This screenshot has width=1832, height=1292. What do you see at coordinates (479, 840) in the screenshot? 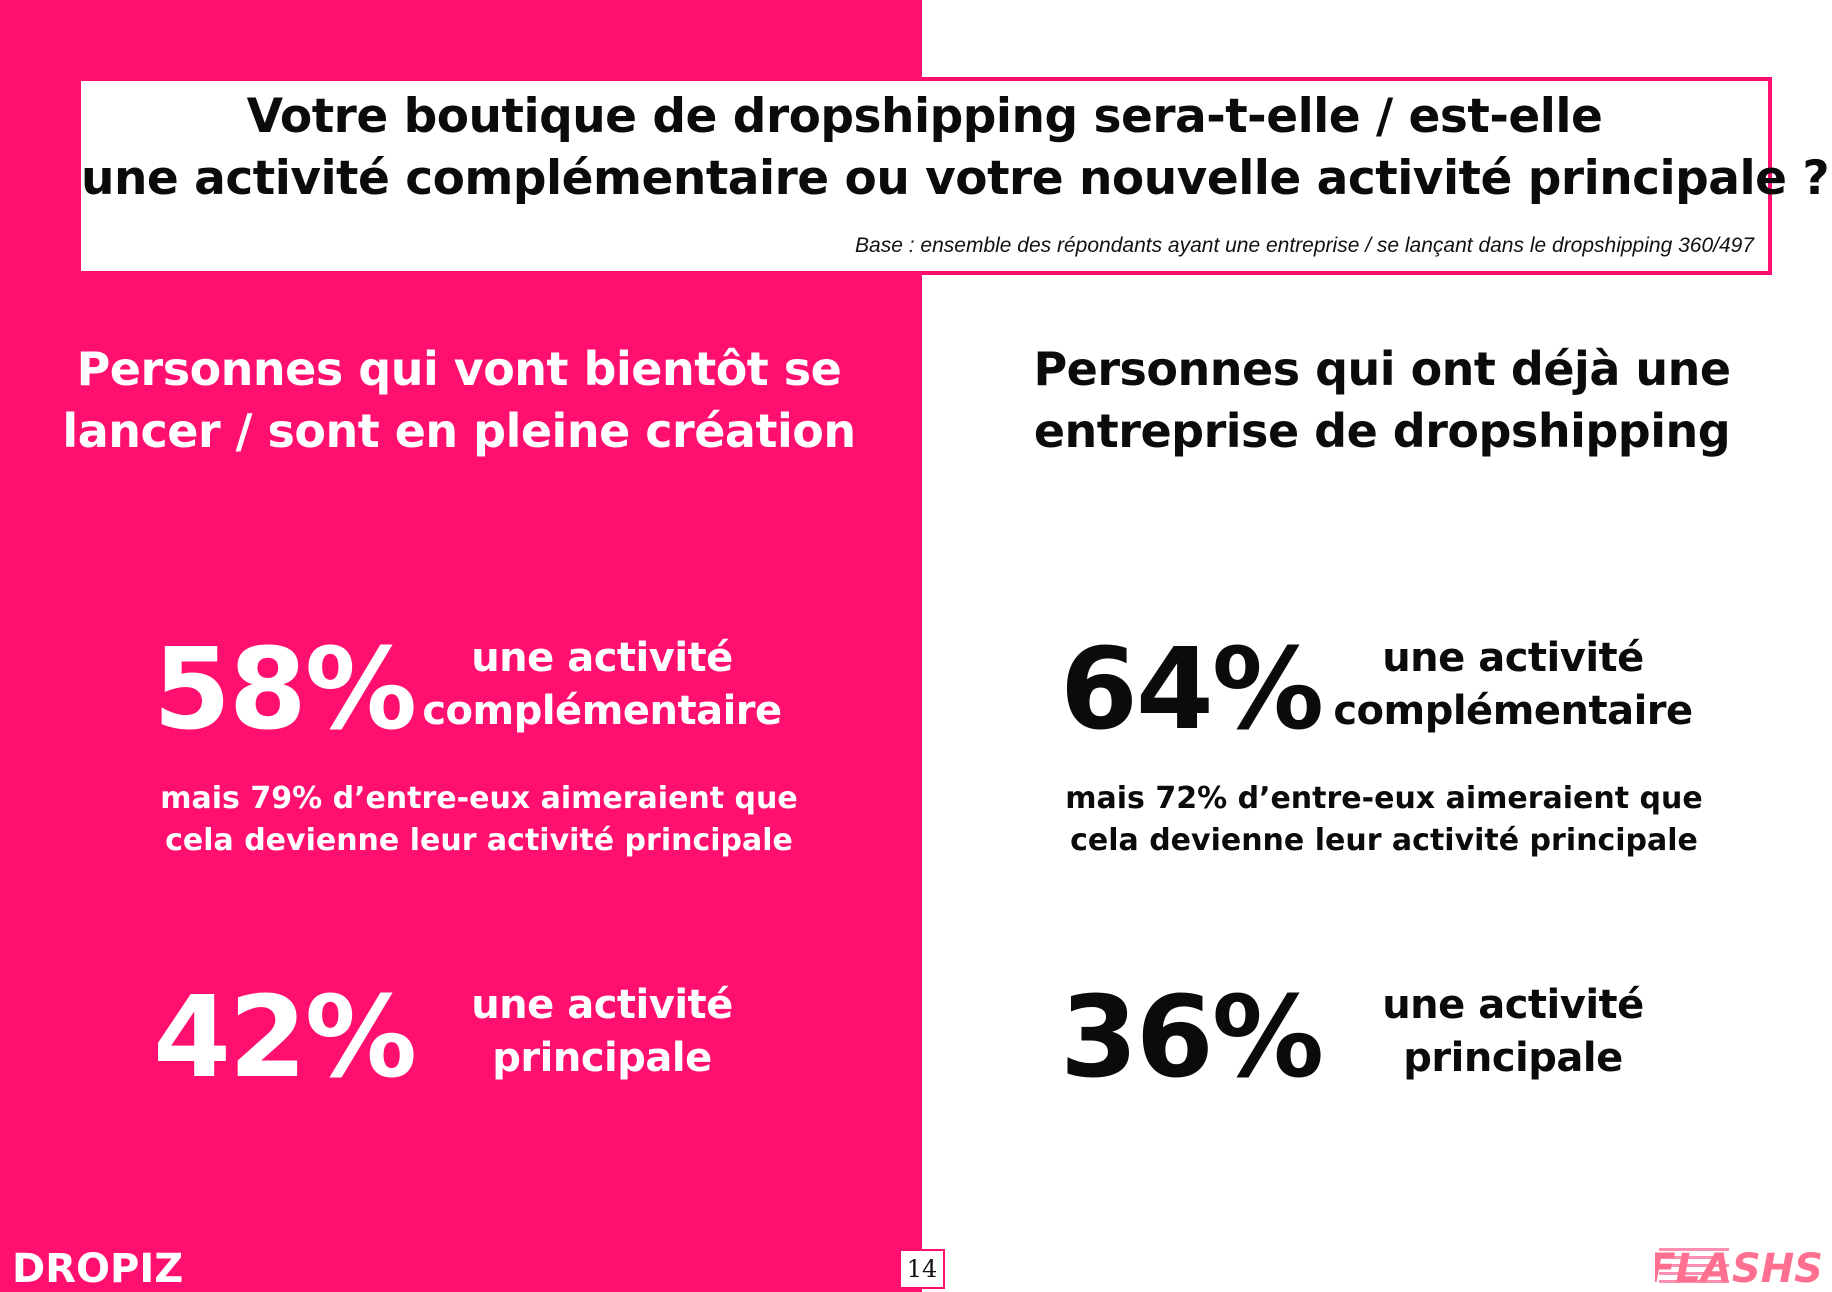
I see `left-note-line-2: cela devienne leur activité principale` at bounding box center [479, 840].